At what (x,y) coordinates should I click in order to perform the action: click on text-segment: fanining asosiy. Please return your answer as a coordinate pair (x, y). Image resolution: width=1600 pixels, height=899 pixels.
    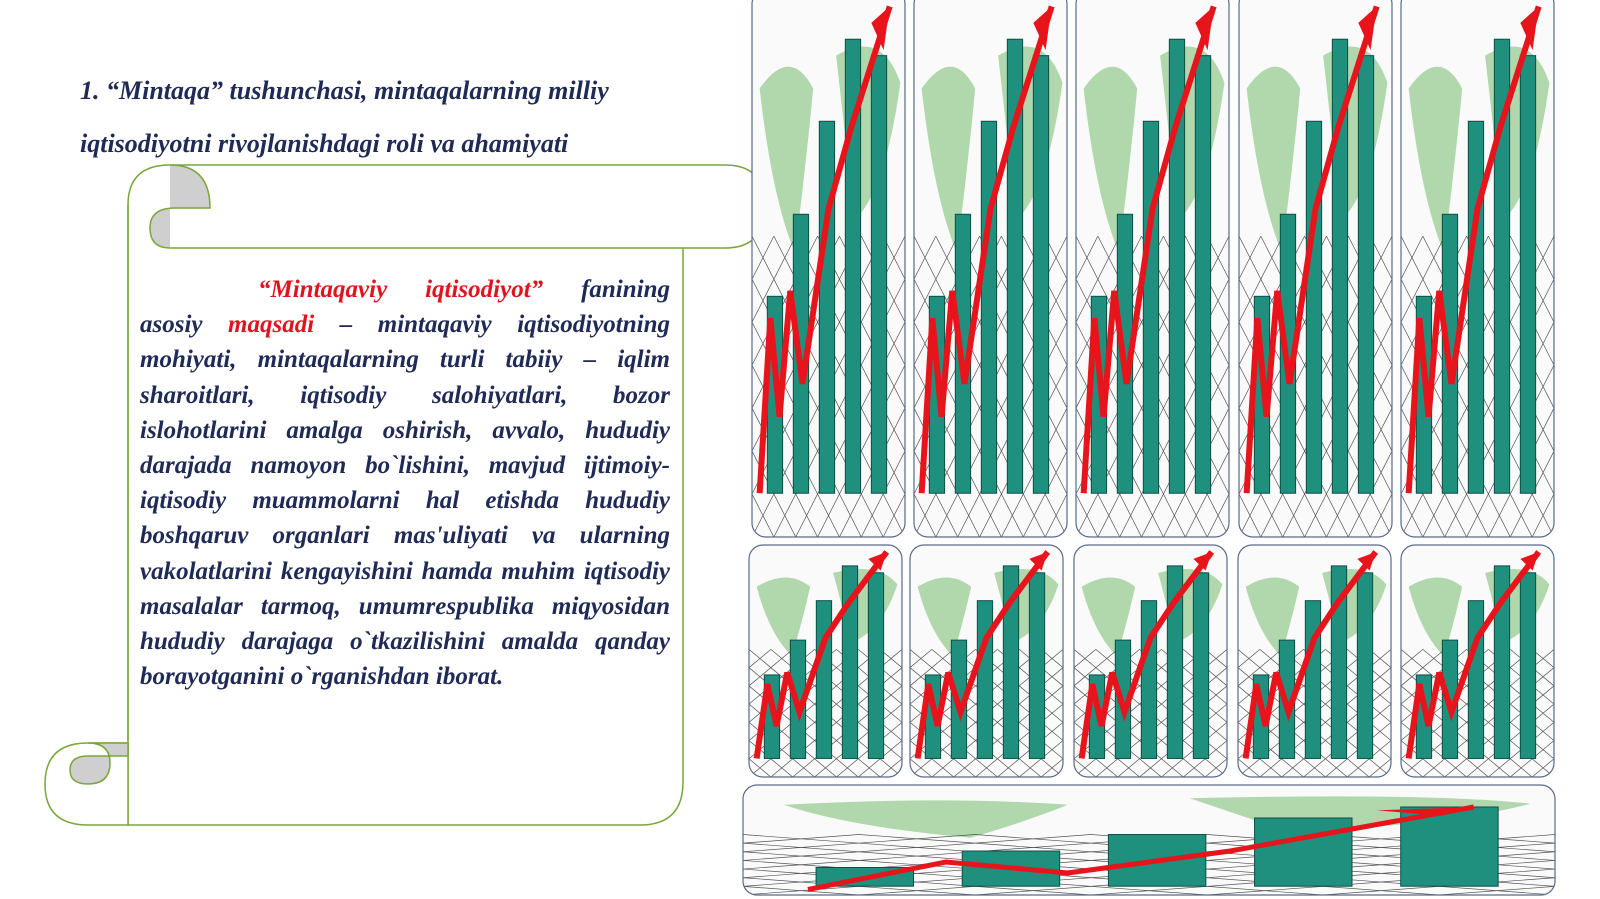
    Looking at the image, I should click on (405, 307).